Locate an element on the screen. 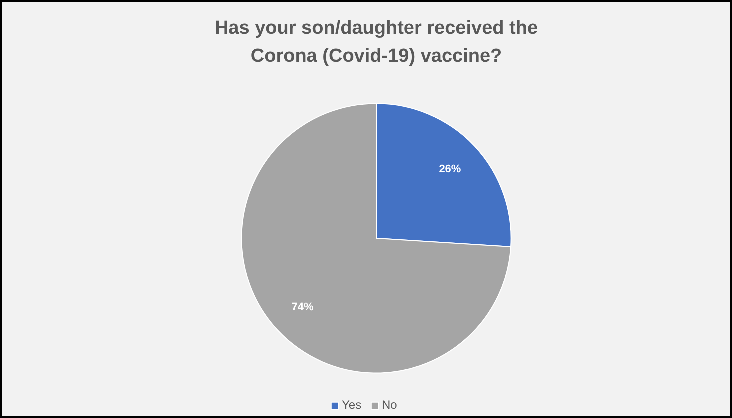  chart-title: Has your son/daughter received the Corona (Covid-19) vaccine? is located at coordinates (376, 42).